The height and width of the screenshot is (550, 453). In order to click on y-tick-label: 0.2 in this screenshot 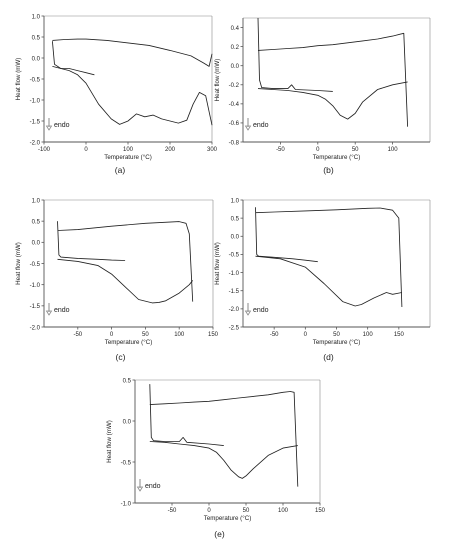, I will do `click(235, 48)`.